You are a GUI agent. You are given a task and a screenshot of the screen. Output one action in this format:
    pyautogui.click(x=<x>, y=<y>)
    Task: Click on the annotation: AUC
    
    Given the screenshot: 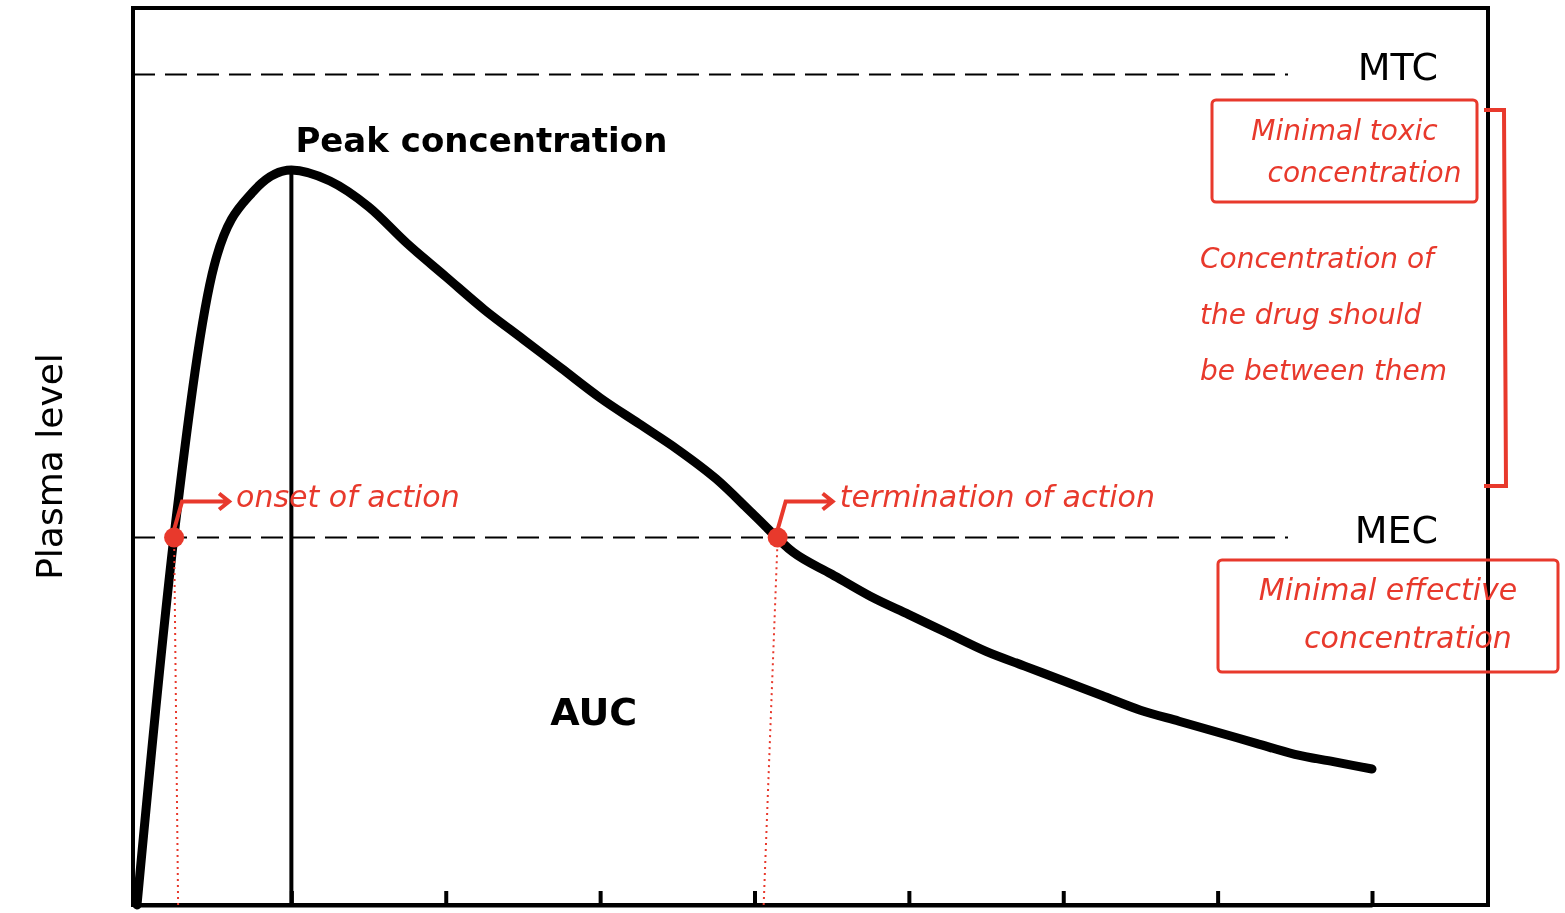 What is the action you would take?
    pyautogui.click(x=594, y=712)
    